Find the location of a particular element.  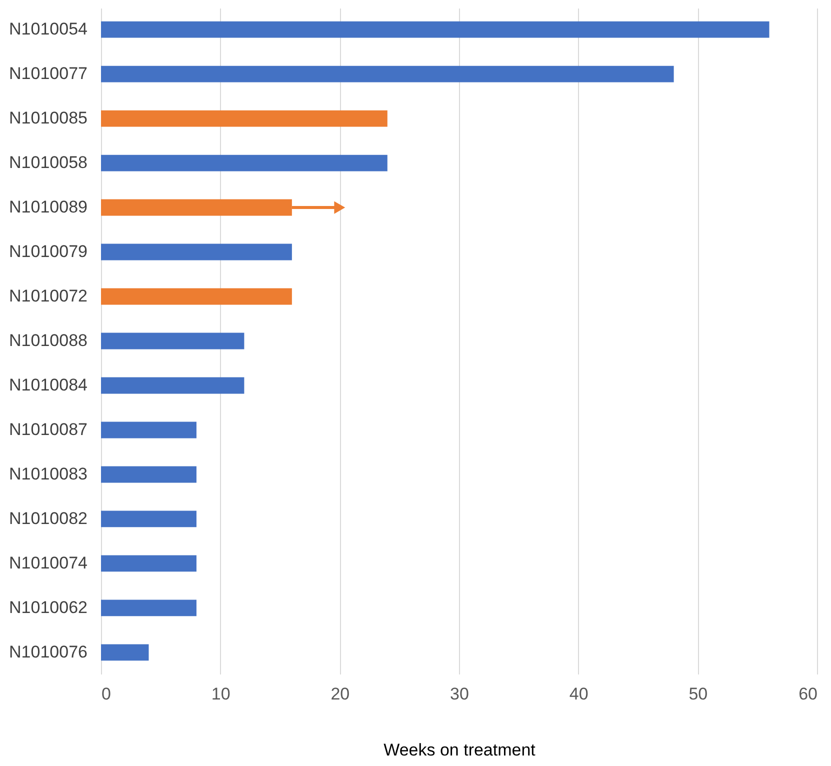

y-tick-label: N1010084 is located at coordinates (48, 384).